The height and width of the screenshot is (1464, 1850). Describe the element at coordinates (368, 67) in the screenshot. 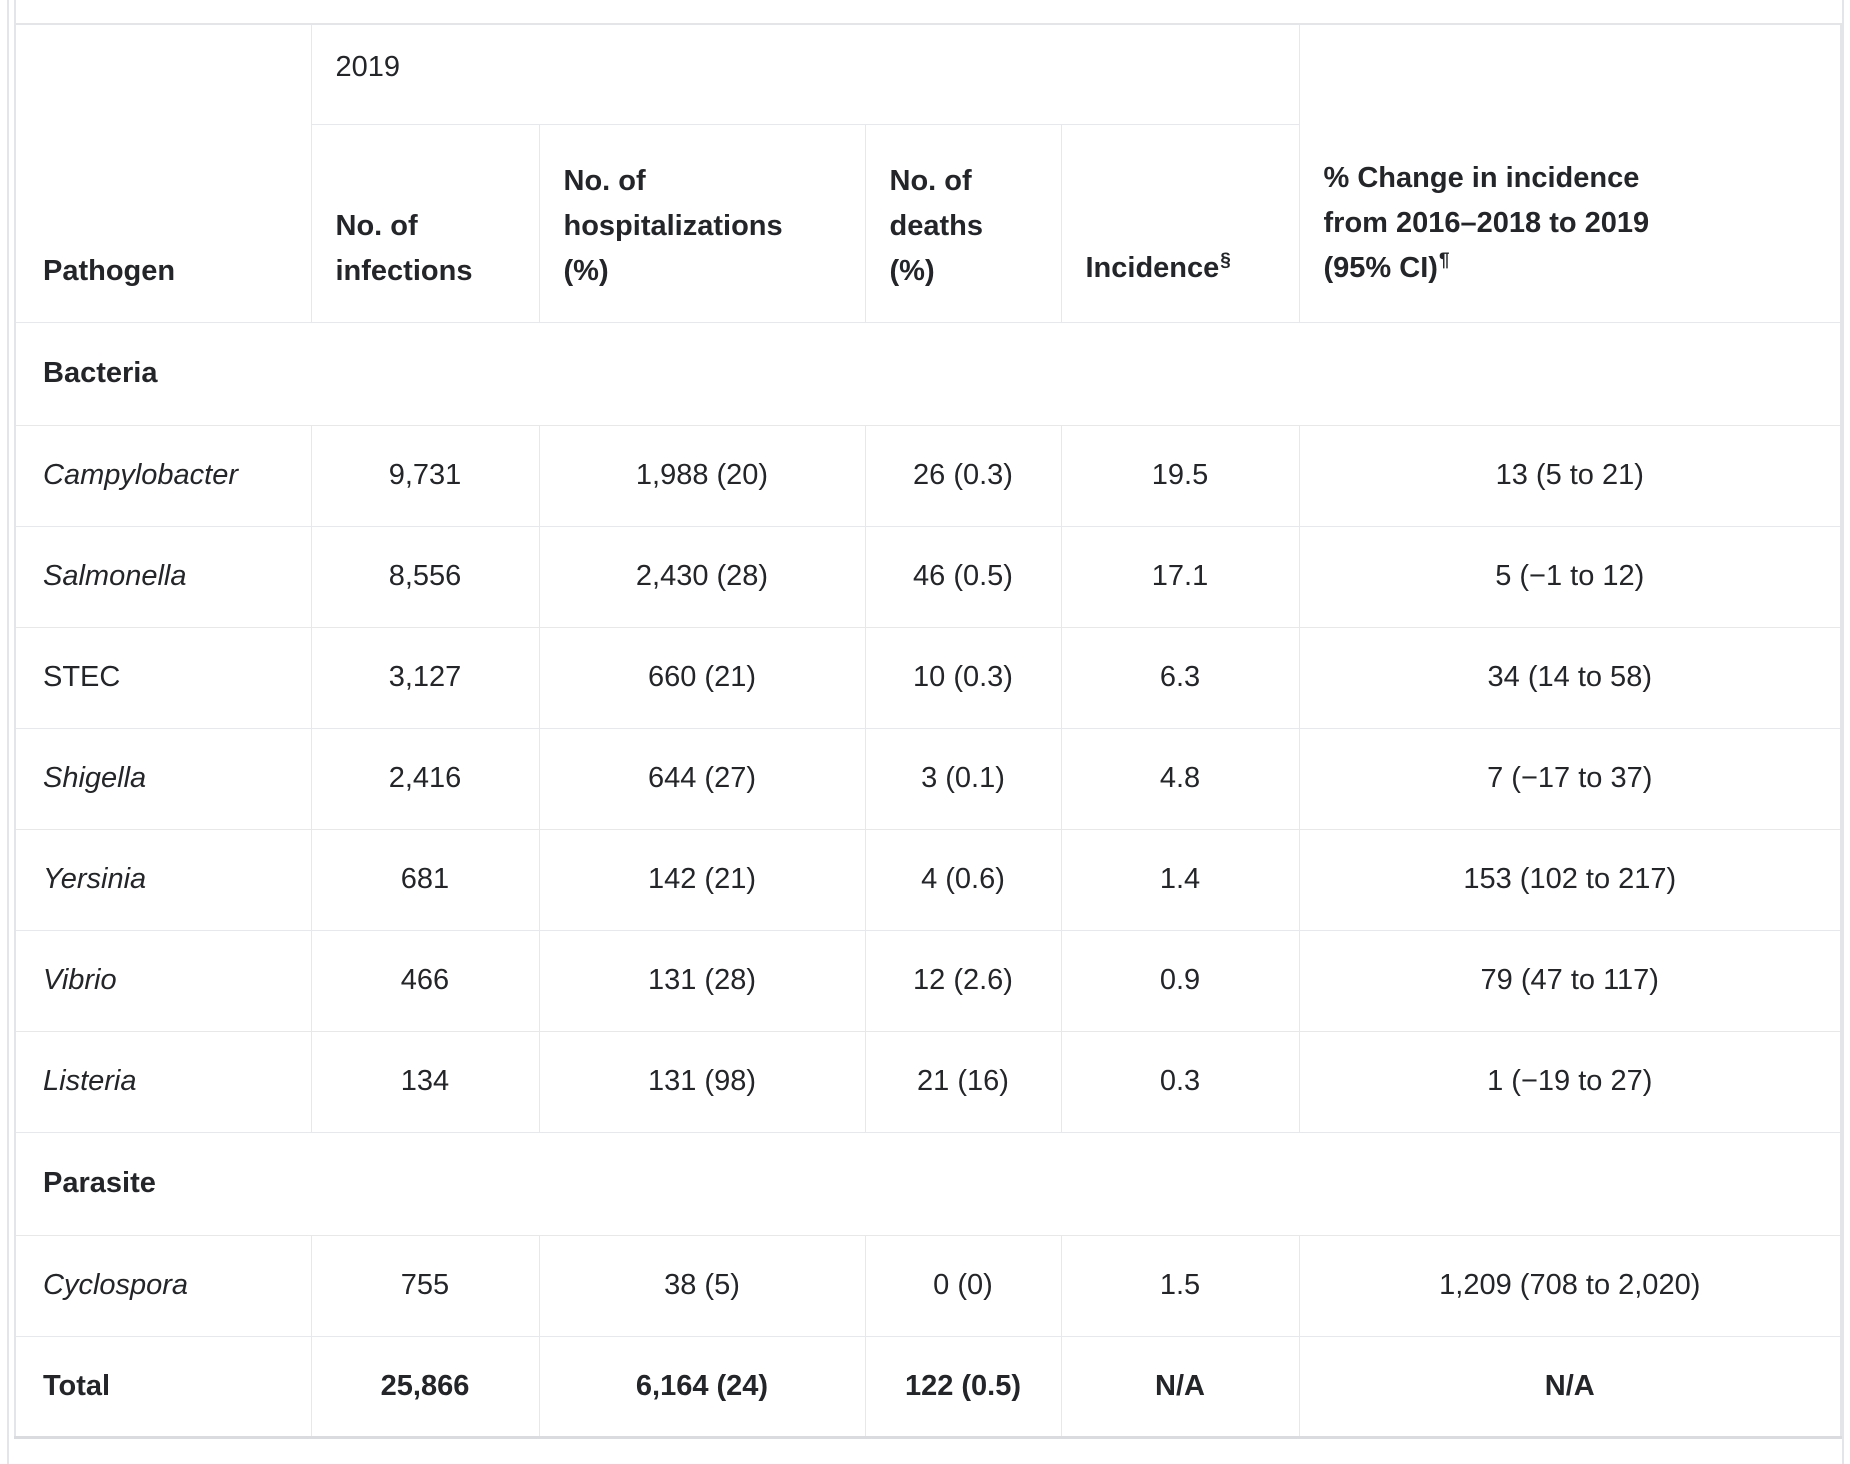

I see `year-group-label: 2019` at that location.